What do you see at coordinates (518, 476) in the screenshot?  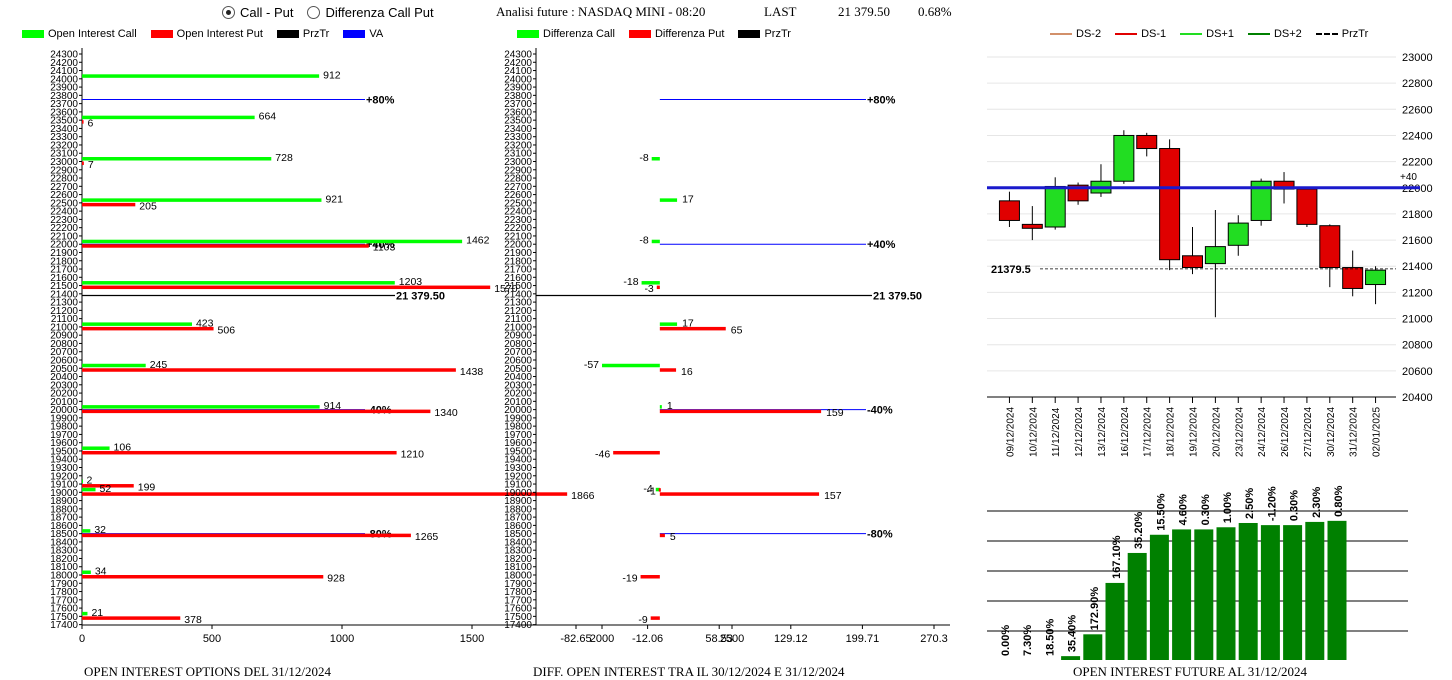 I see `strike-tick-label: 19200` at bounding box center [518, 476].